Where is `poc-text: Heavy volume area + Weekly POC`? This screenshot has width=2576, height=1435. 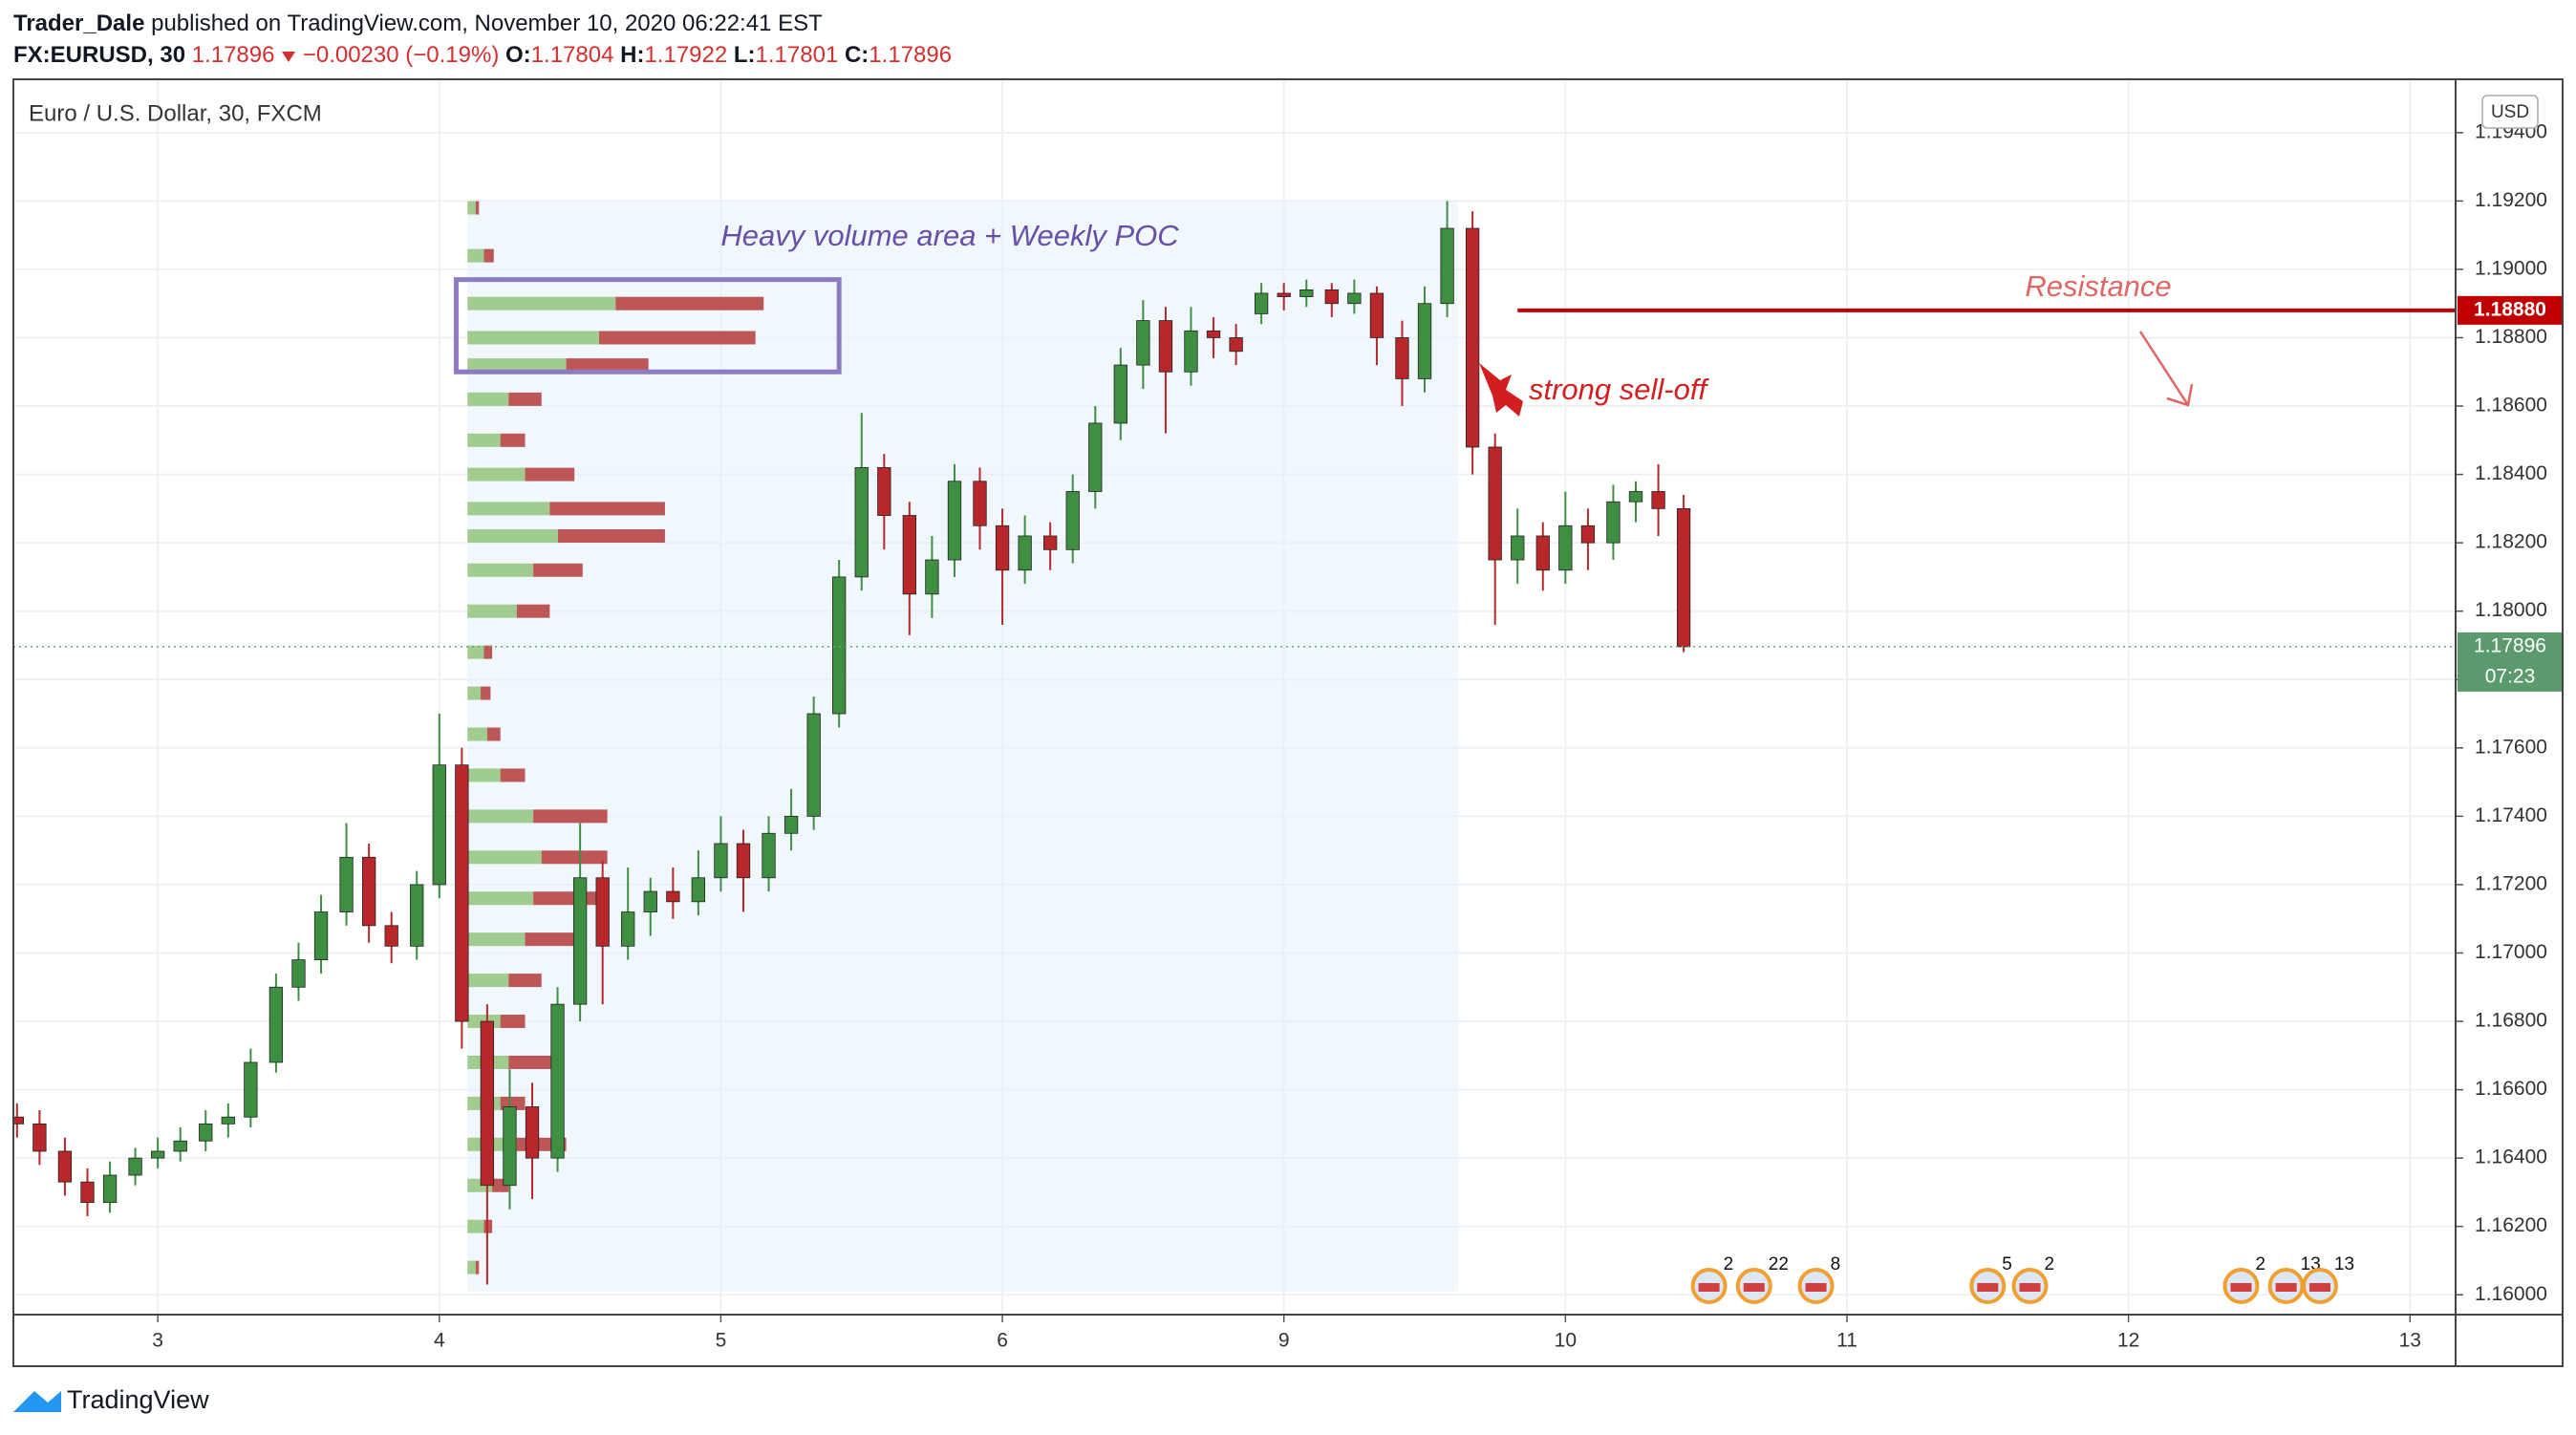 poc-text: Heavy volume area + Weekly POC is located at coordinates (949, 236).